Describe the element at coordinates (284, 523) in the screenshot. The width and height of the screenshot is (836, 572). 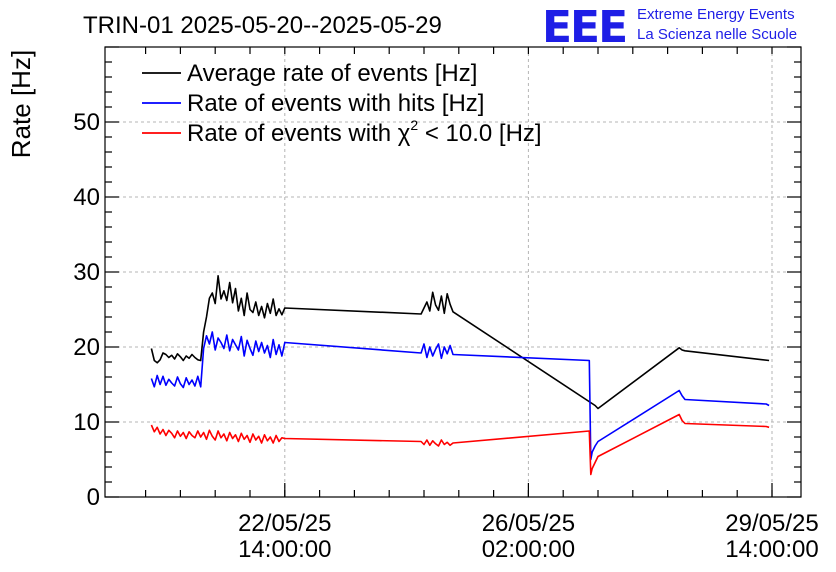
I see `x-tick-label-date: 22/05/25` at that location.